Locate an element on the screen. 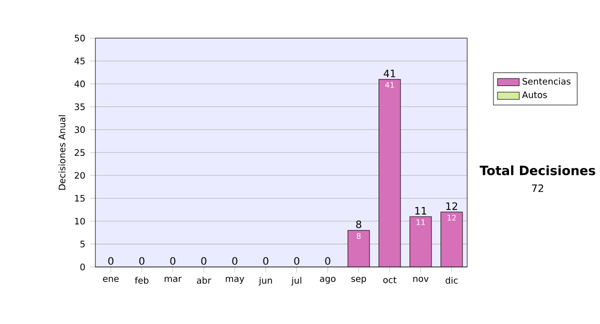 This screenshot has height=324, width=600. y-tick-label: 25 is located at coordinates (79, 152).